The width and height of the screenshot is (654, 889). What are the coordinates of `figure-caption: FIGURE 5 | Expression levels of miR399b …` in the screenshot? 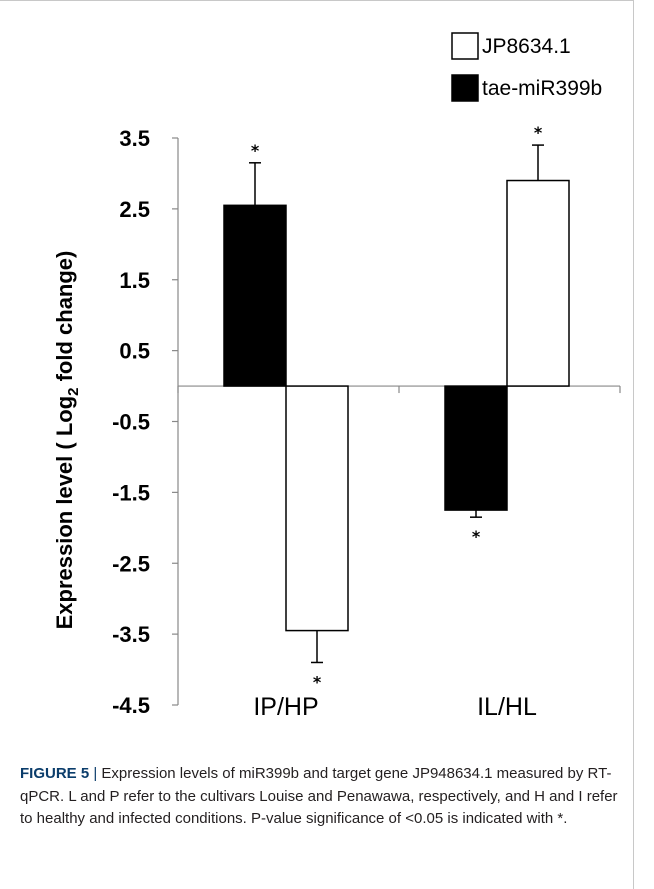 It's located at (320, 797).